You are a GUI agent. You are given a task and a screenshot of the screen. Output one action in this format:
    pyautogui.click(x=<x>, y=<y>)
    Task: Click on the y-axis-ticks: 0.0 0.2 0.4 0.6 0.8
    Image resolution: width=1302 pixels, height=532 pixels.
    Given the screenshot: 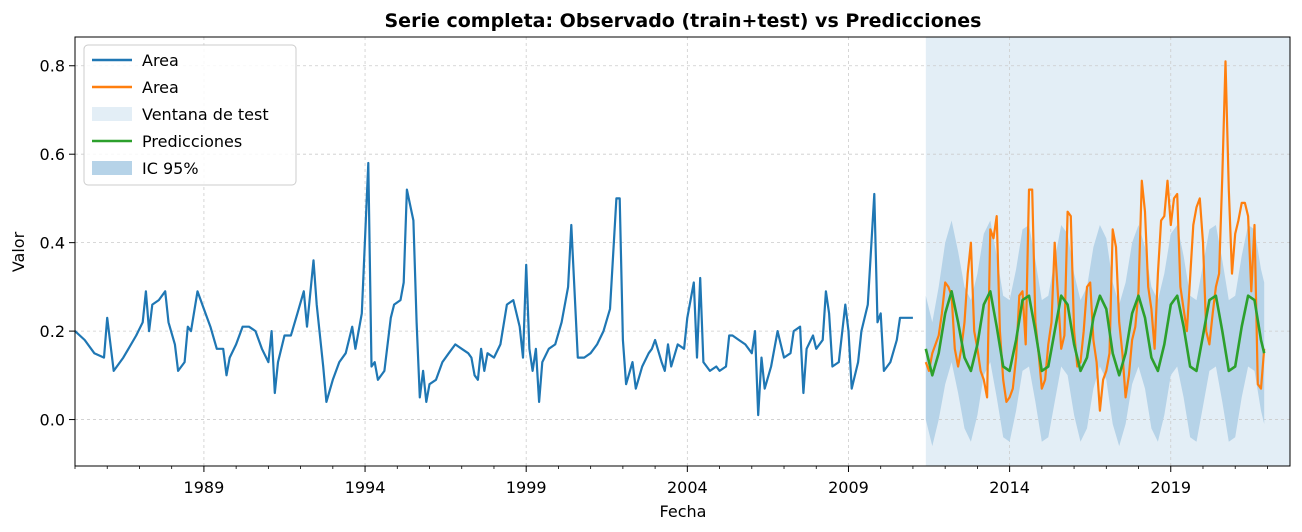 What is the action you would take?
    pyautogui.click(x=57, y=243)
    